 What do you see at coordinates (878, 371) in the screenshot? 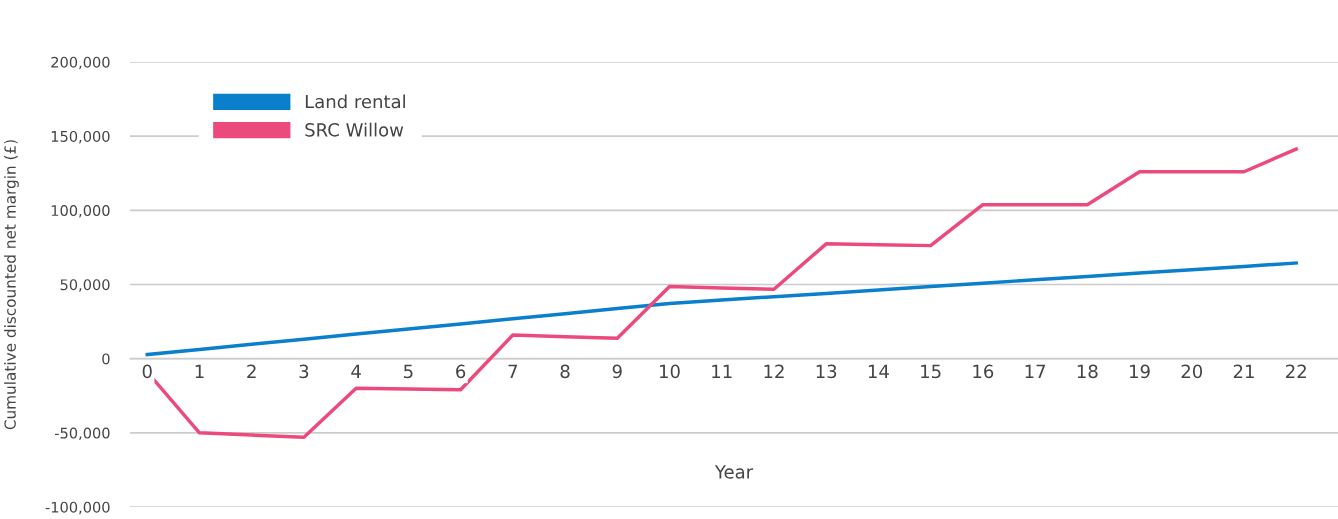
I see `x-tick-label: 14` at bounding box center [878, 371].